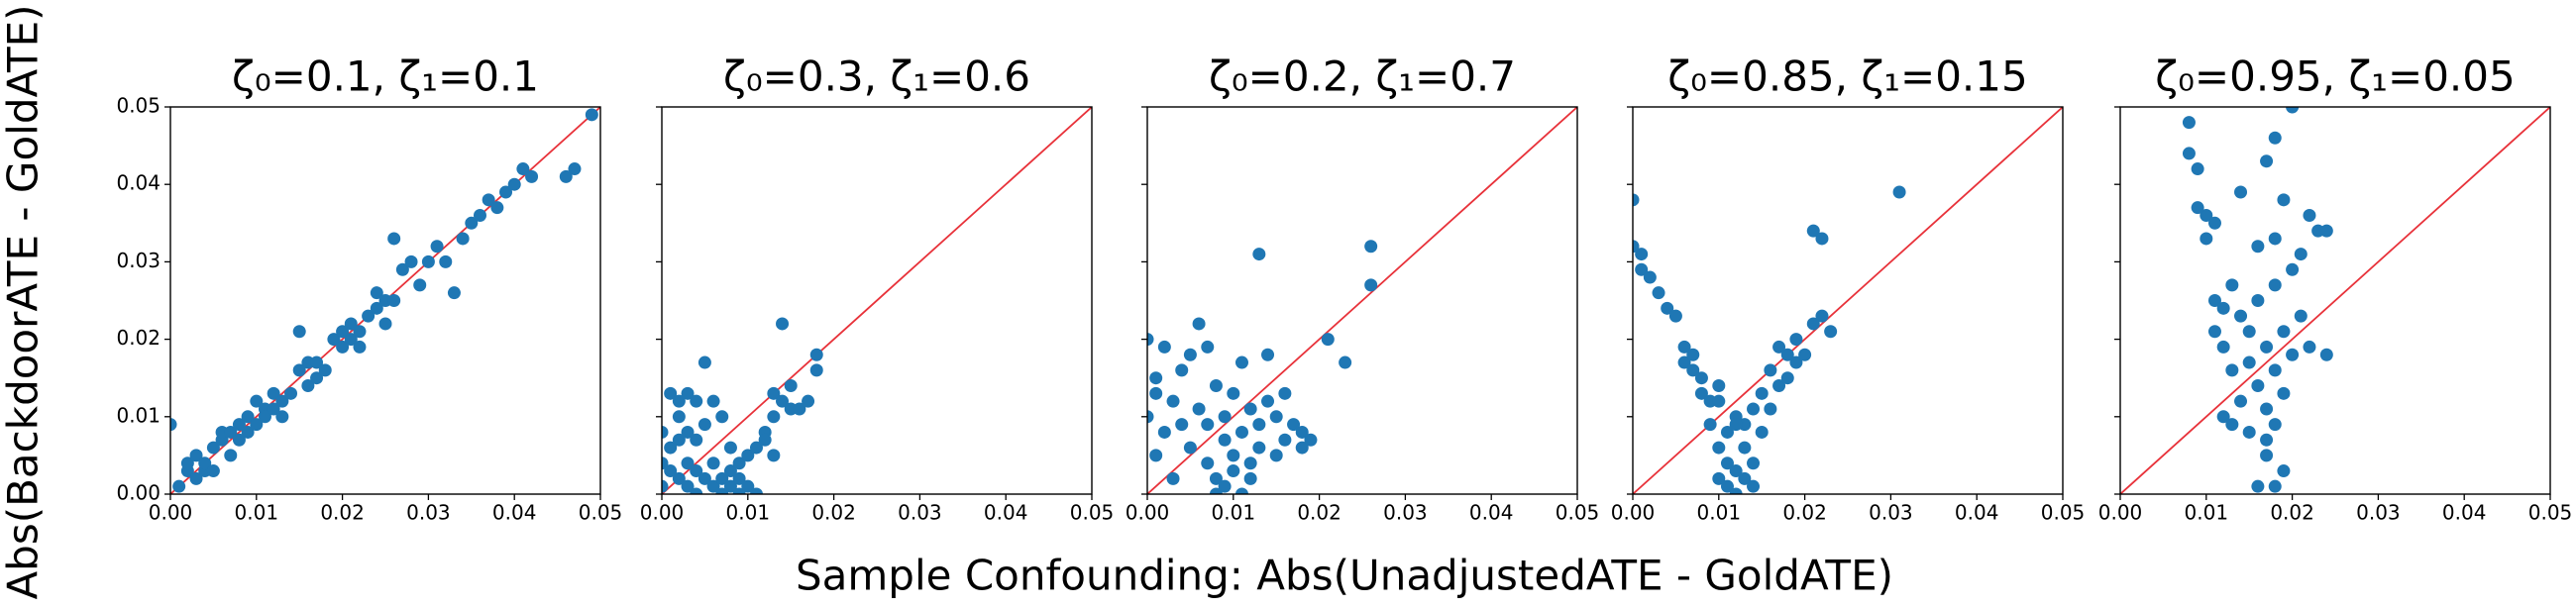  Describe the element at coordinates (2335, 76) in the screenshot. I see `subplot-title: ζ₀=0.95, ζ₁=0.05` at that location.